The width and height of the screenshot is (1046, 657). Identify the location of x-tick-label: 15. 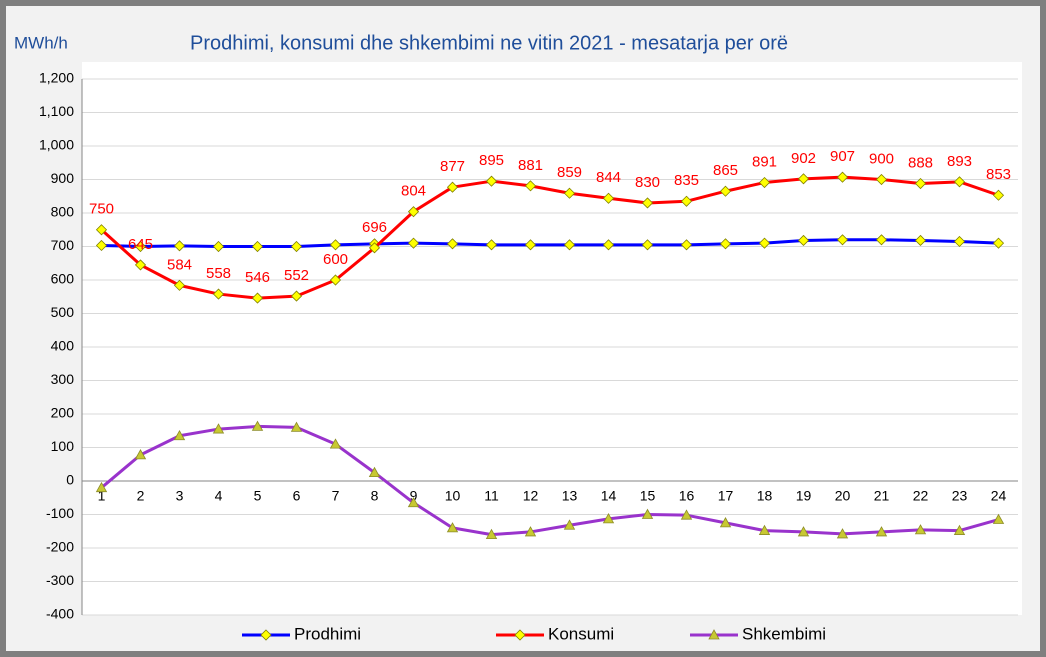
(648, 496).